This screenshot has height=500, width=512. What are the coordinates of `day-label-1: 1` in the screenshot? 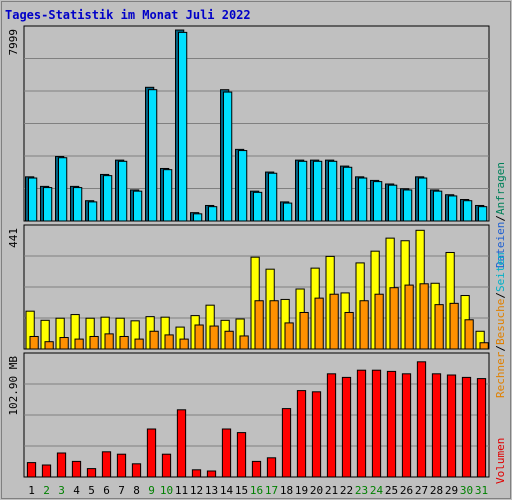 It's located at (31, 490).